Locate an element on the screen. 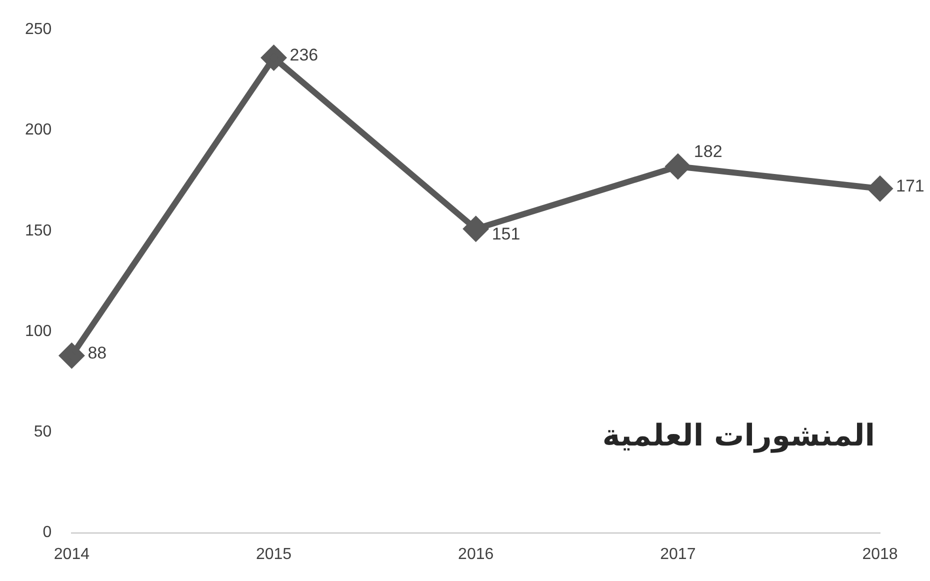 This screenshot has height=581, width=930. x-tick-label: 2017 is located at coordinates (678, 554).